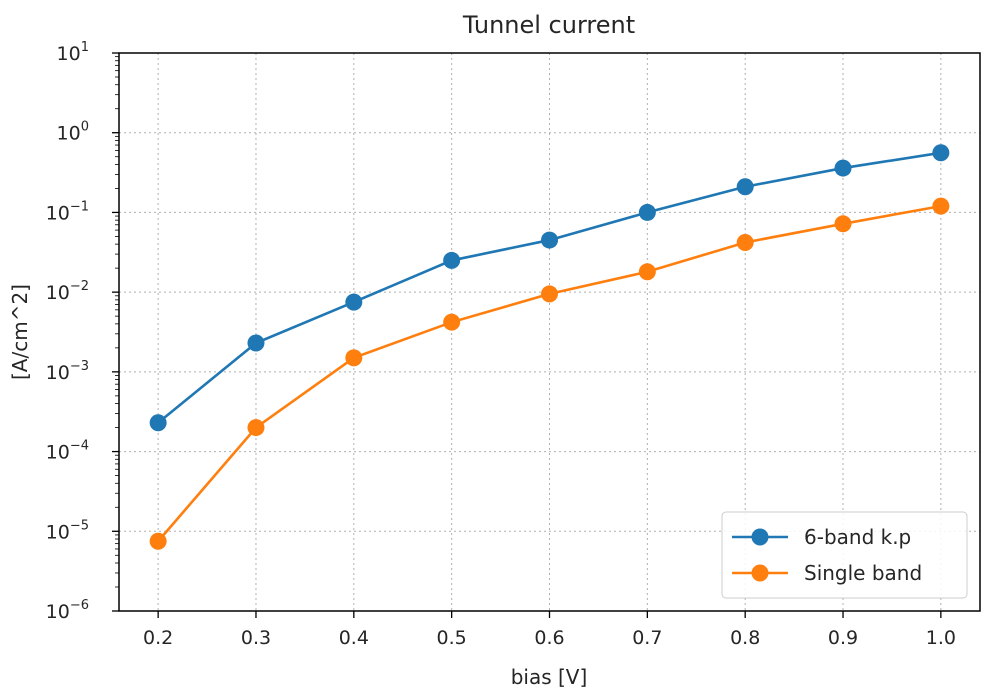 This screenshot has width=997, height=697. Describe the element at coordinates (256, 638) in the screenshot. I see `x-tick-label: 0.3` at that location.